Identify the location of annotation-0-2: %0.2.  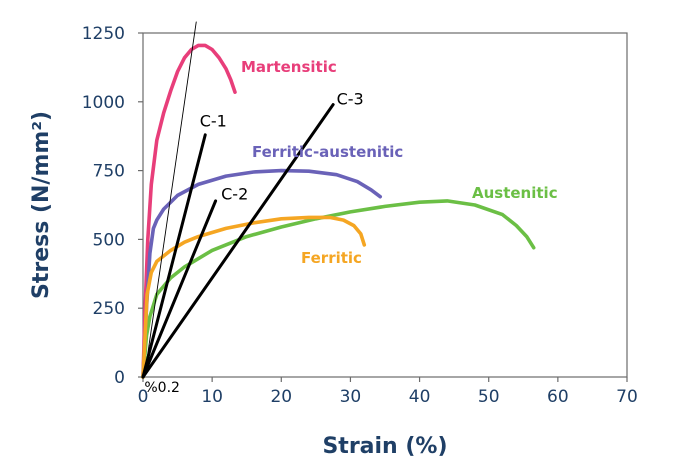
(162, 388).